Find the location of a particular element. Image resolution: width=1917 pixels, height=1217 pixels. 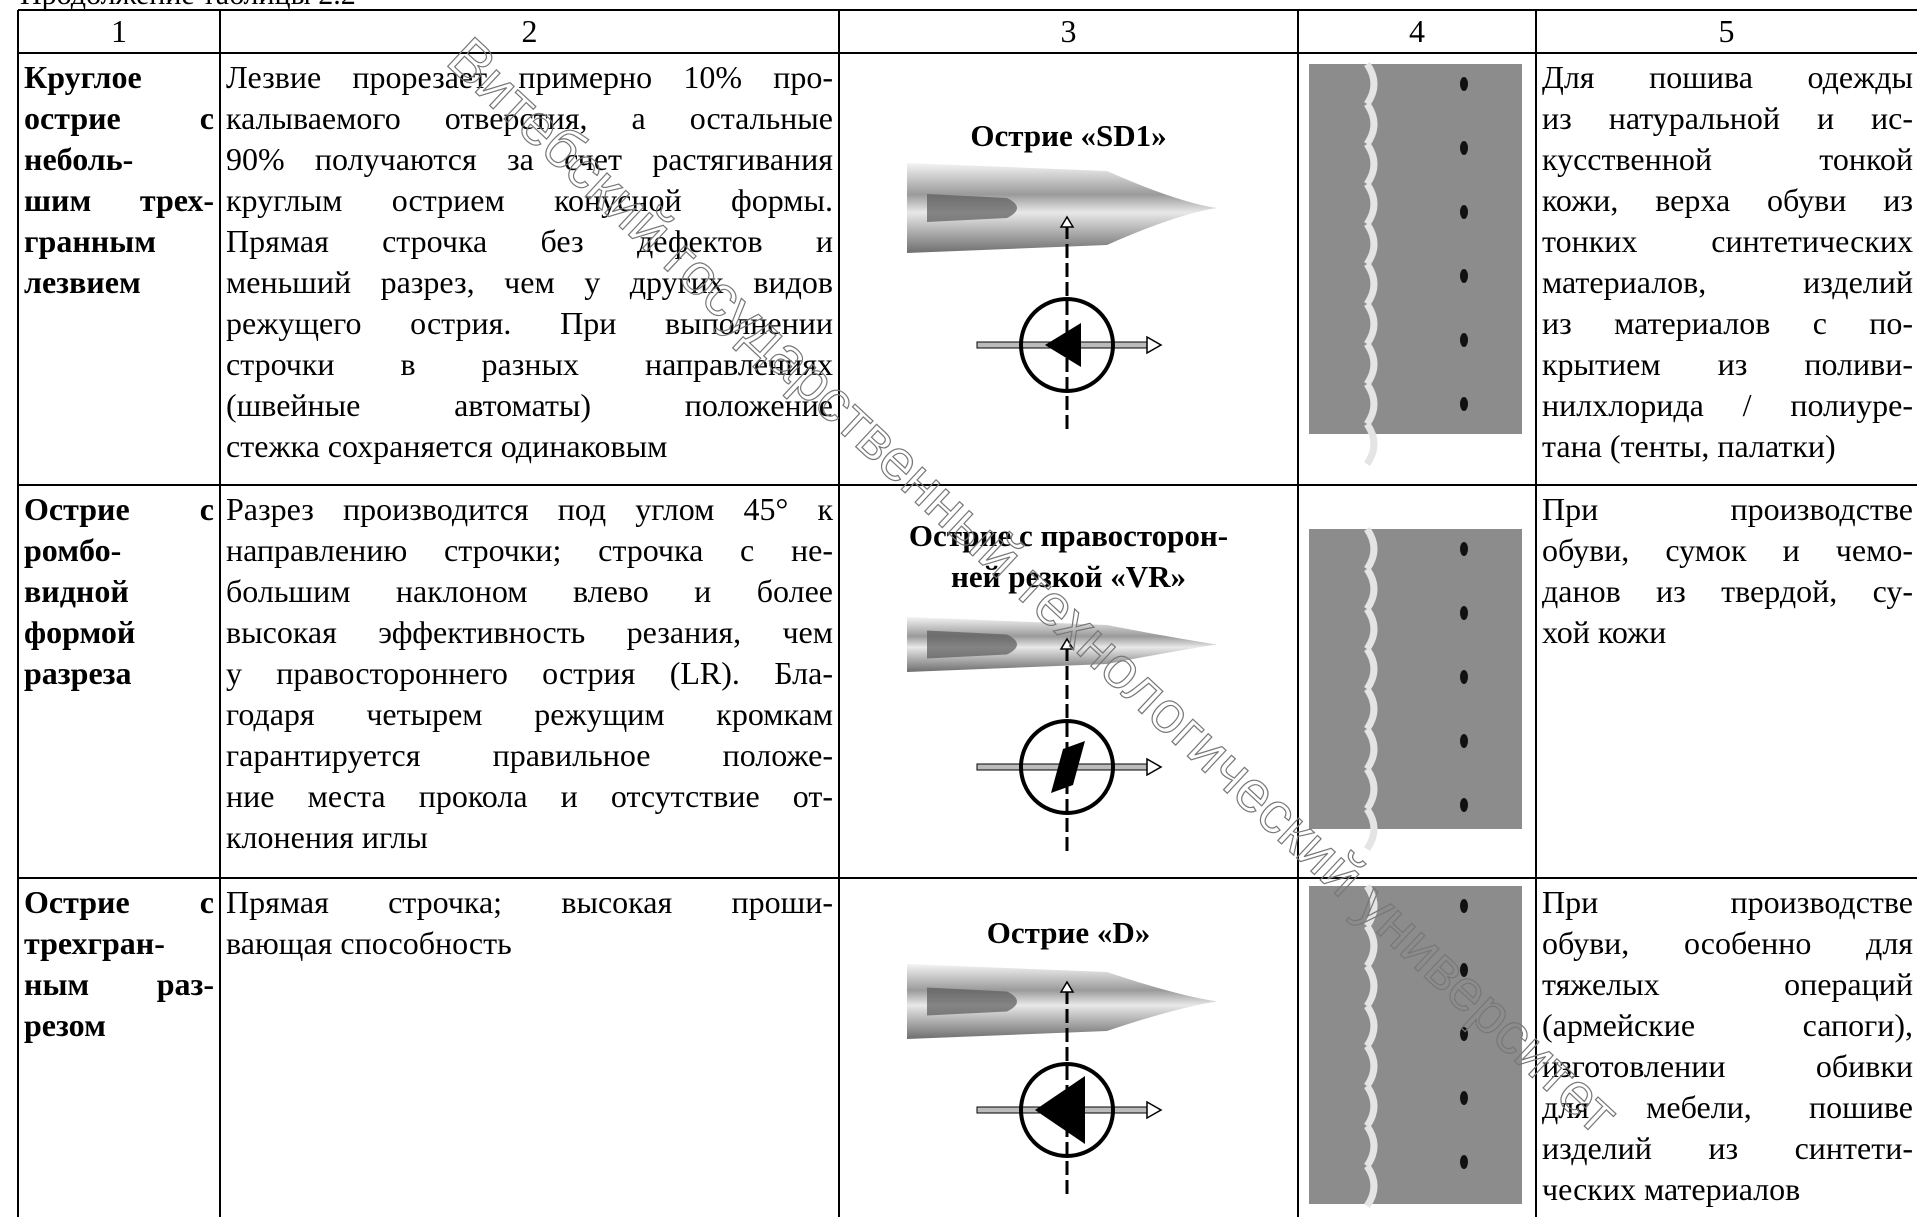

label-line: Острие «D» is located at coordinates (1068, 932).